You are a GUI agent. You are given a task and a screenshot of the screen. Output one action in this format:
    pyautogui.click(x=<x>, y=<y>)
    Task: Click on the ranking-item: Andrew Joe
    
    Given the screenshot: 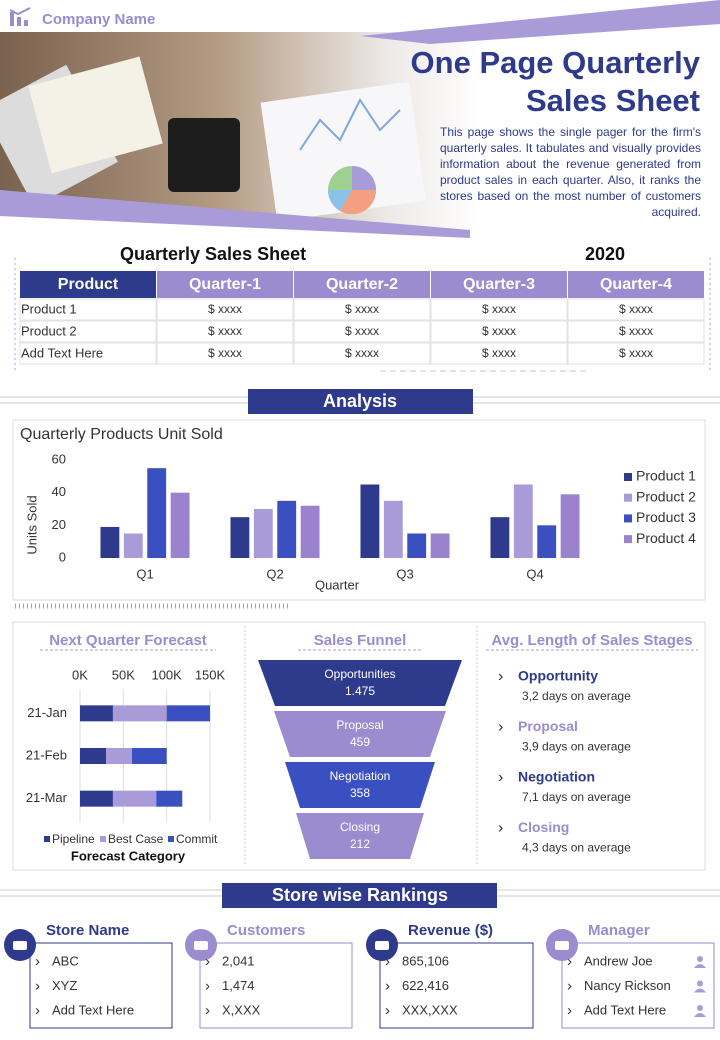 What is the action you would take?
    pyautogui.click(x=618, y=960)
    